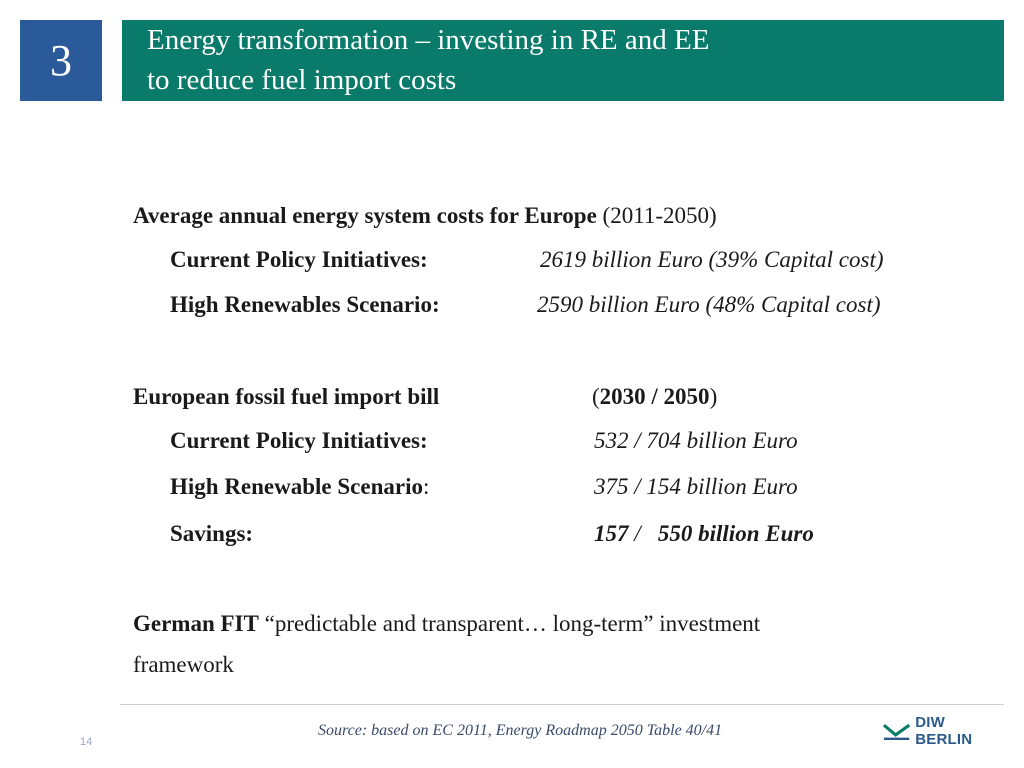  I want to click on costs-hrs-value: 2590 billion Euro (48% Capital cost), so click(709, 304).